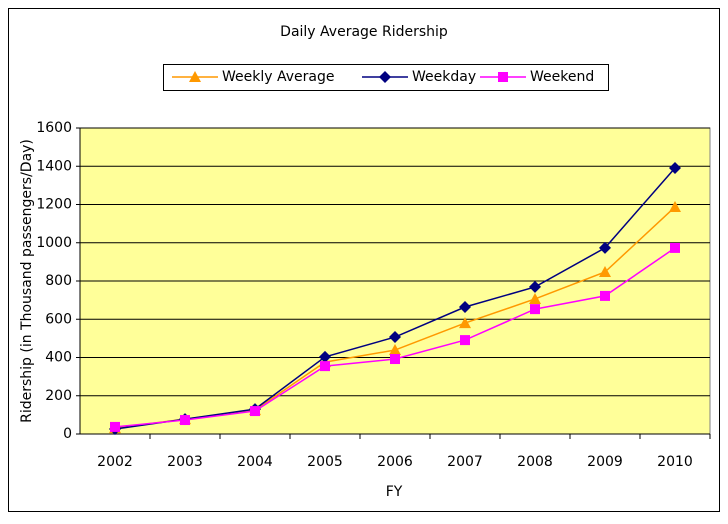 Image resolution: width=728 pixels, height=524 pixels. I want to click on legend-label: Weekend, so click(562, 77).